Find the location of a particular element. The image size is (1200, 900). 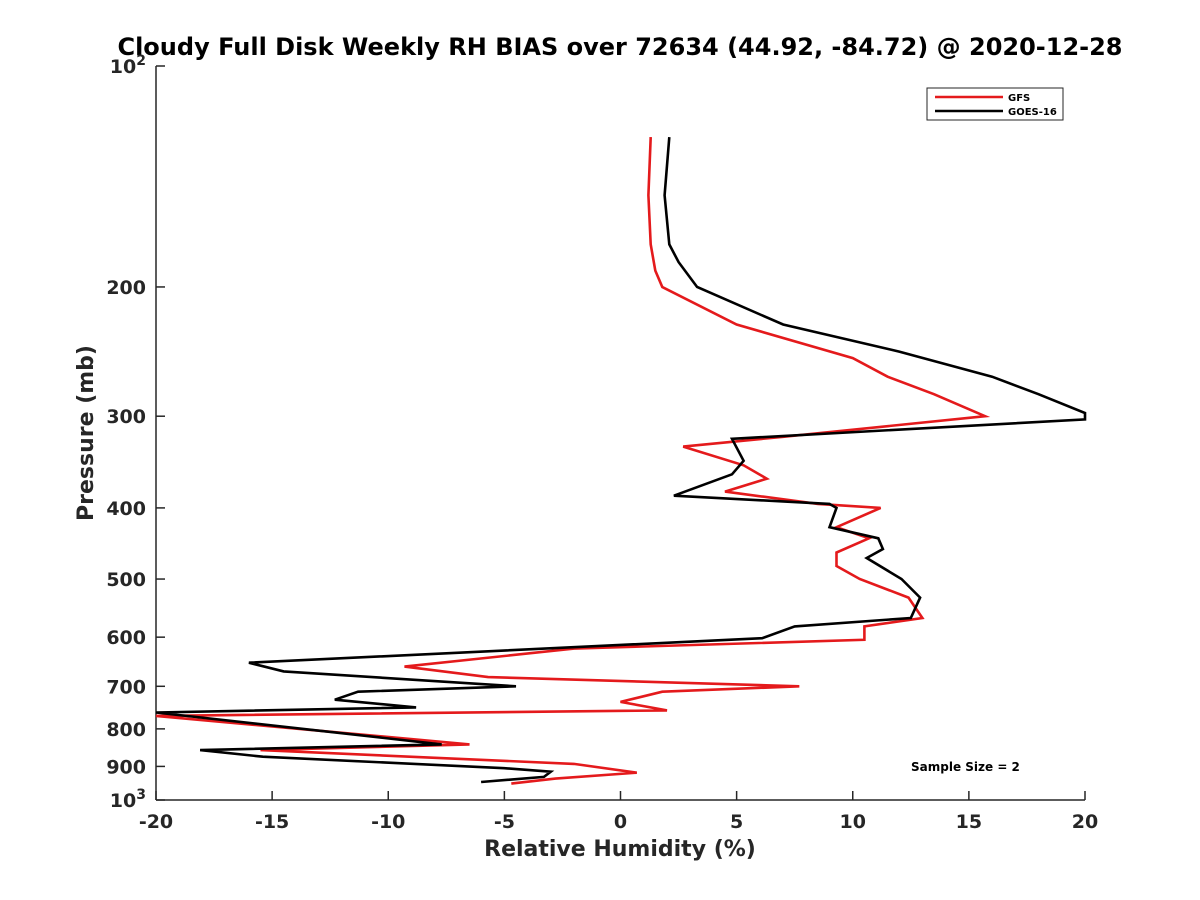

y-tick-label-base: 700 is located at coordinates (126, 687).